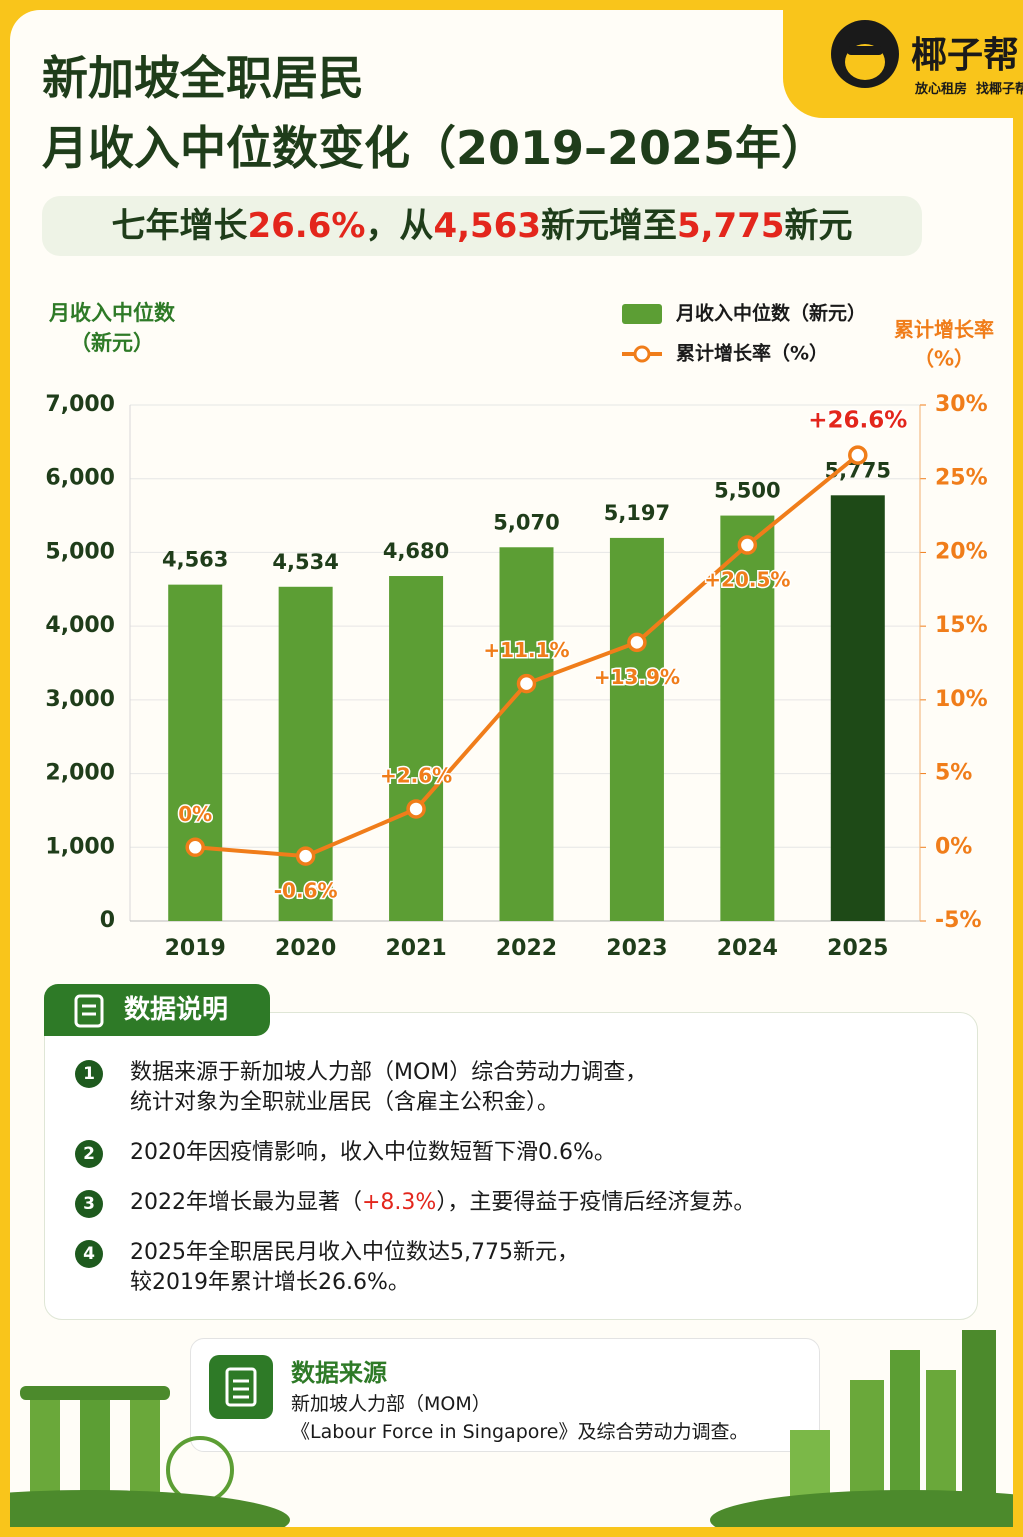 The height and width of the screenshot is (1537, 1023). I want to click on note-line: 2022年增长最为显著（+8.3%），主要得益于疫情后经济复苏。, so click(415, 1203).